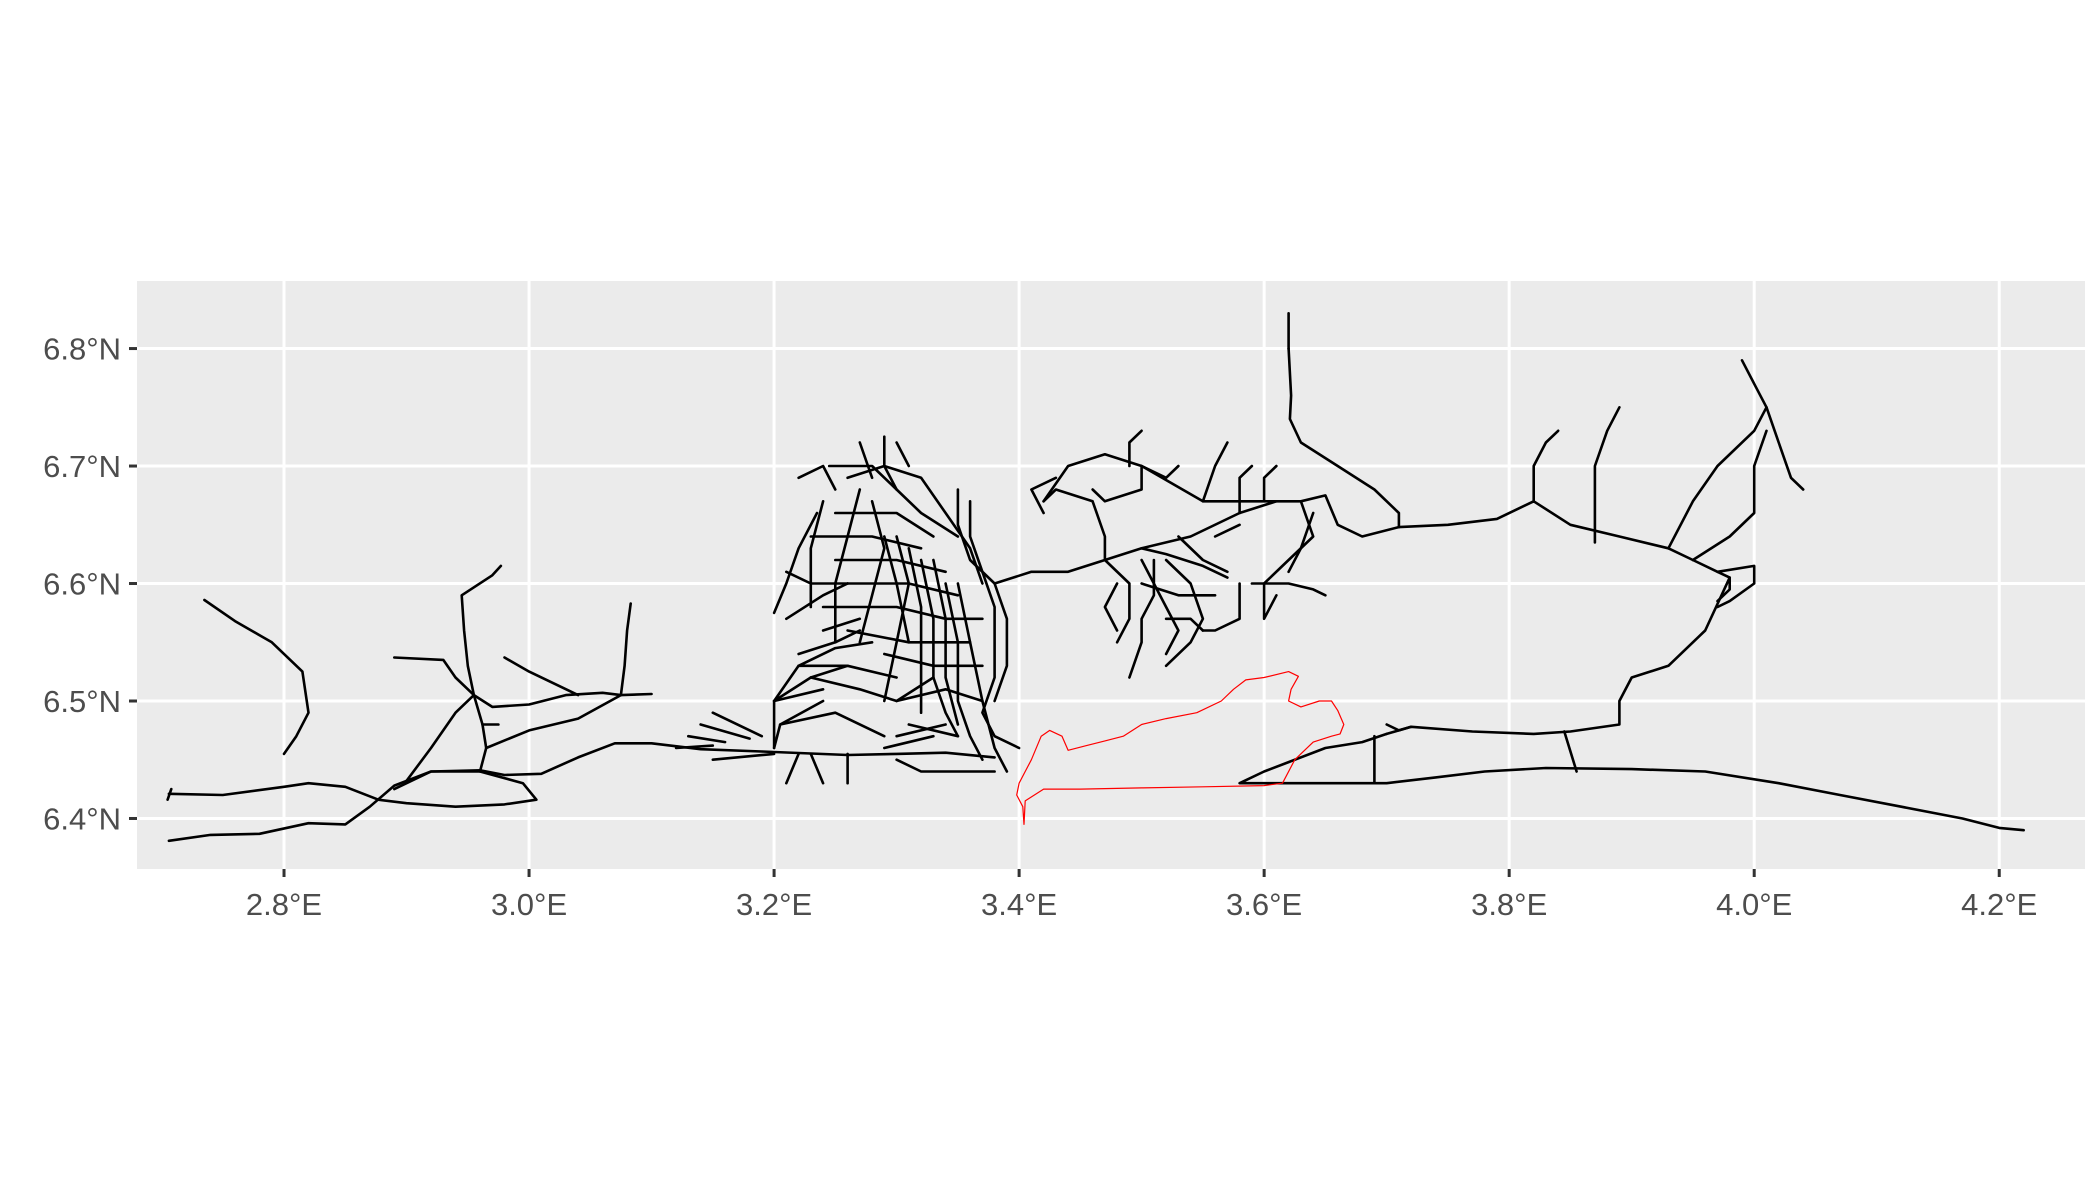 This screenshot has height=1200, width=2100. What do you see at coordinates (82, 584) in the screenshot?
I see `y-tick-label: 6.6°N` at bounding box center [82, 584].